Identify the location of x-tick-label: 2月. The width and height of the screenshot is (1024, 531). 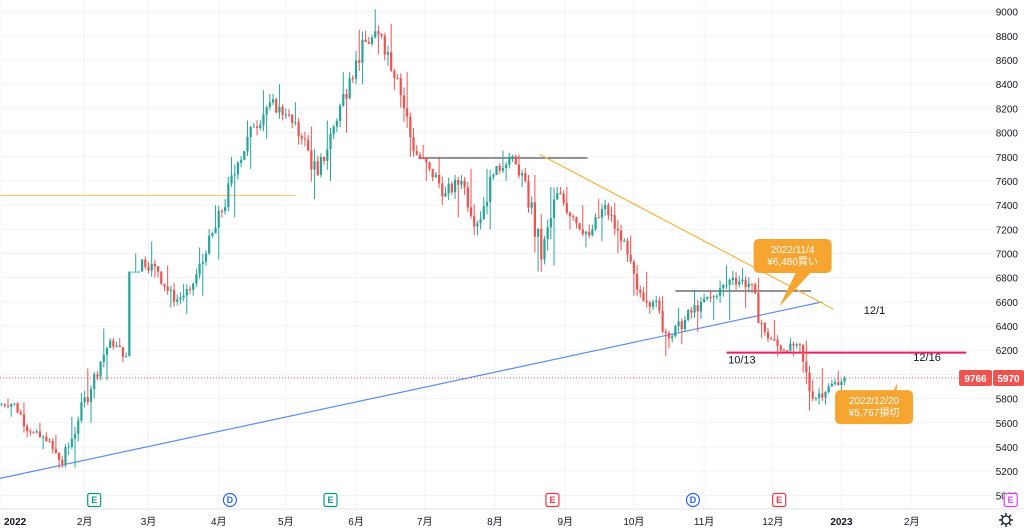
(912, 522).